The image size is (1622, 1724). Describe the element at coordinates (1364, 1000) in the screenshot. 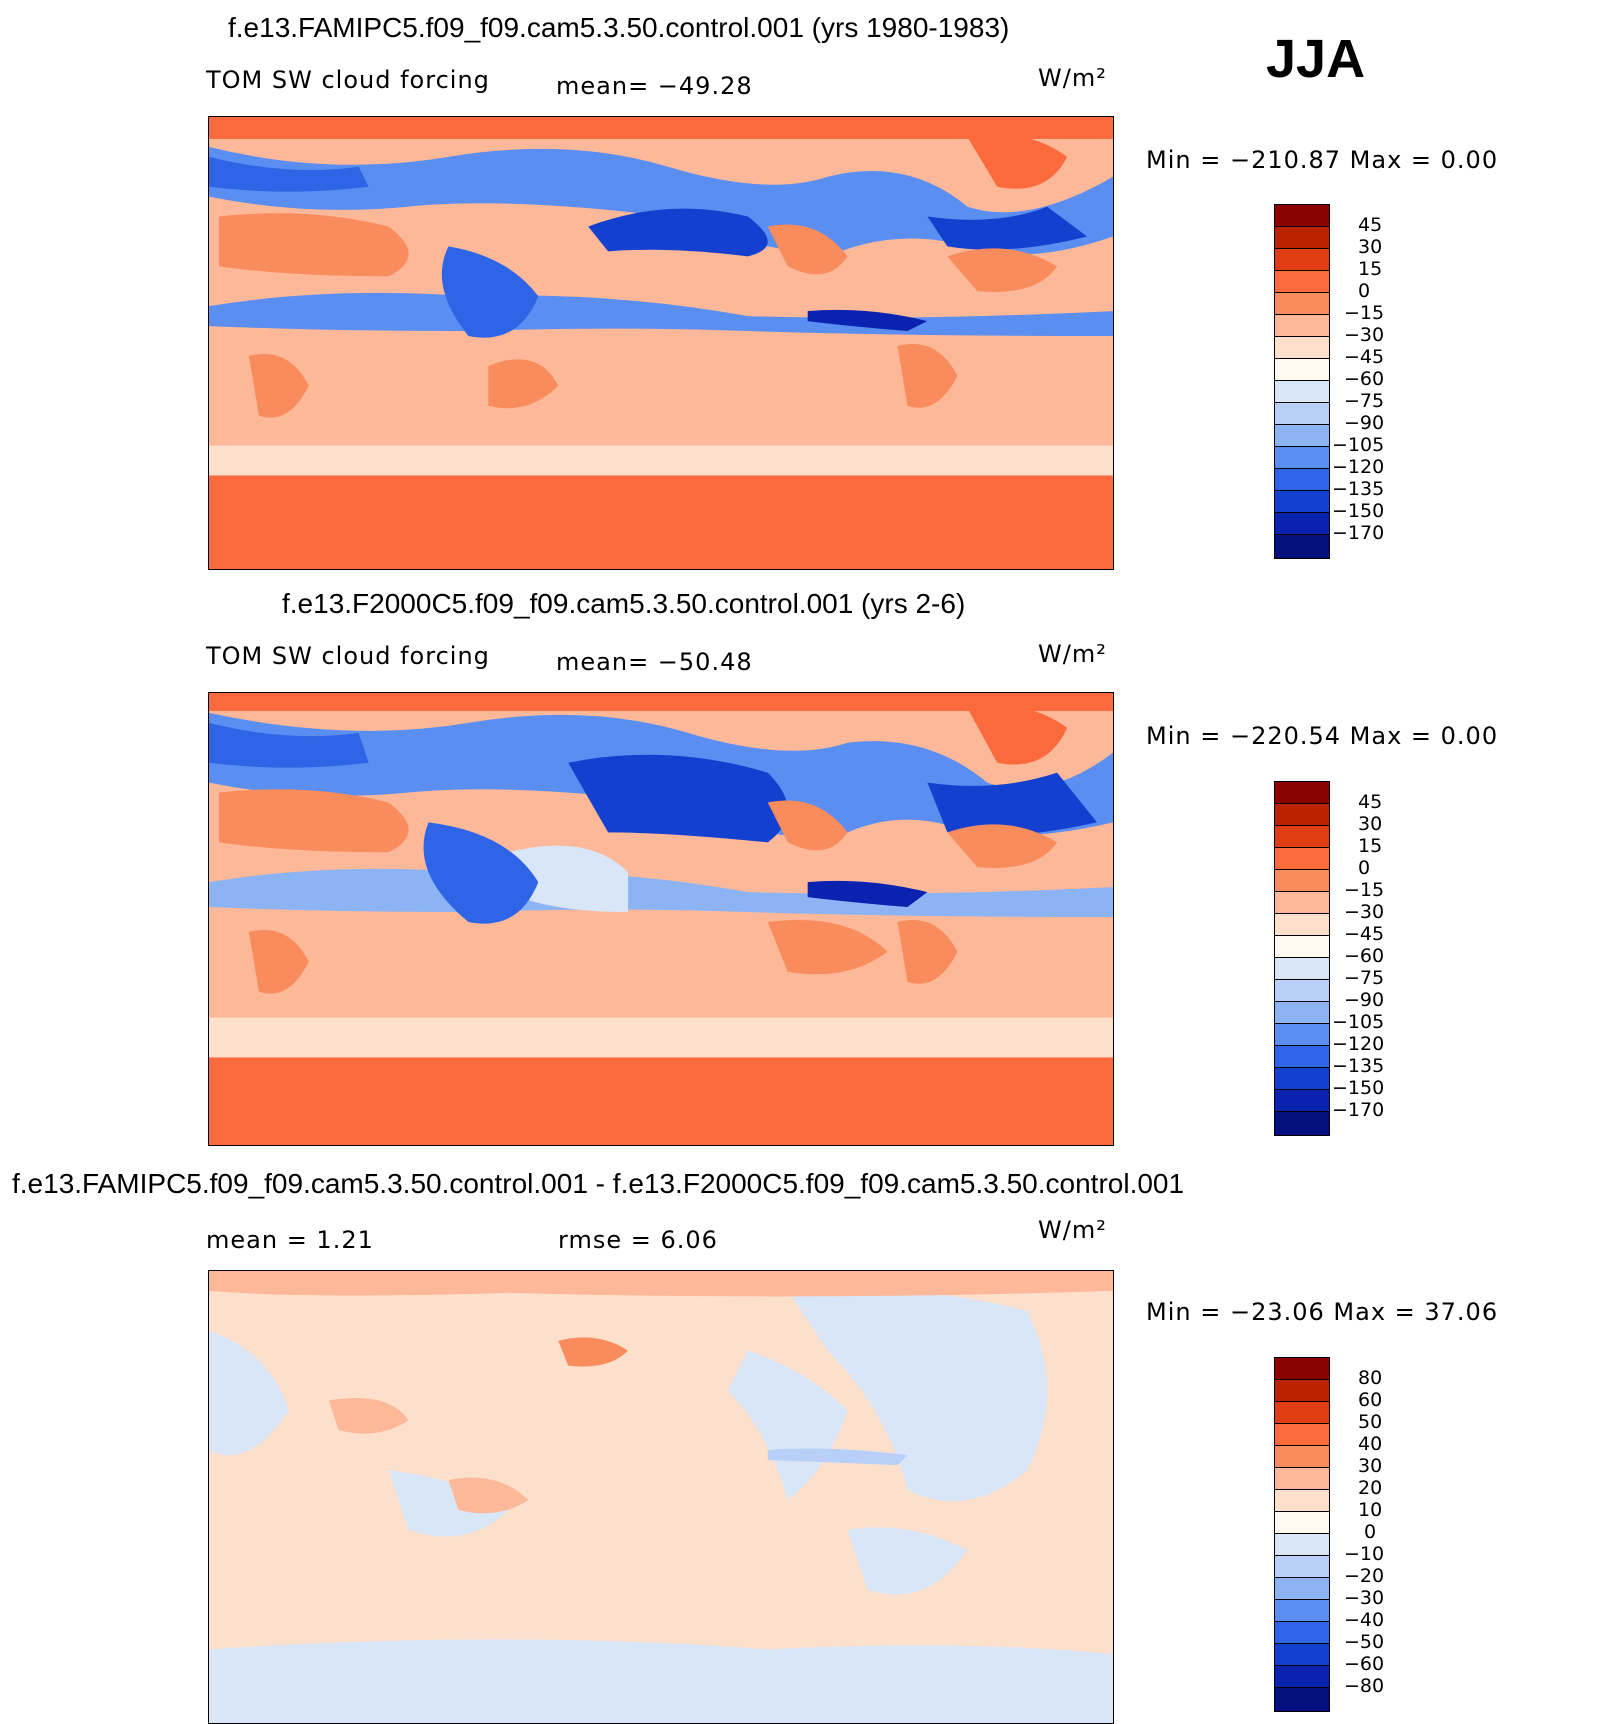

I see `colorbar-tick: −90` at that location.